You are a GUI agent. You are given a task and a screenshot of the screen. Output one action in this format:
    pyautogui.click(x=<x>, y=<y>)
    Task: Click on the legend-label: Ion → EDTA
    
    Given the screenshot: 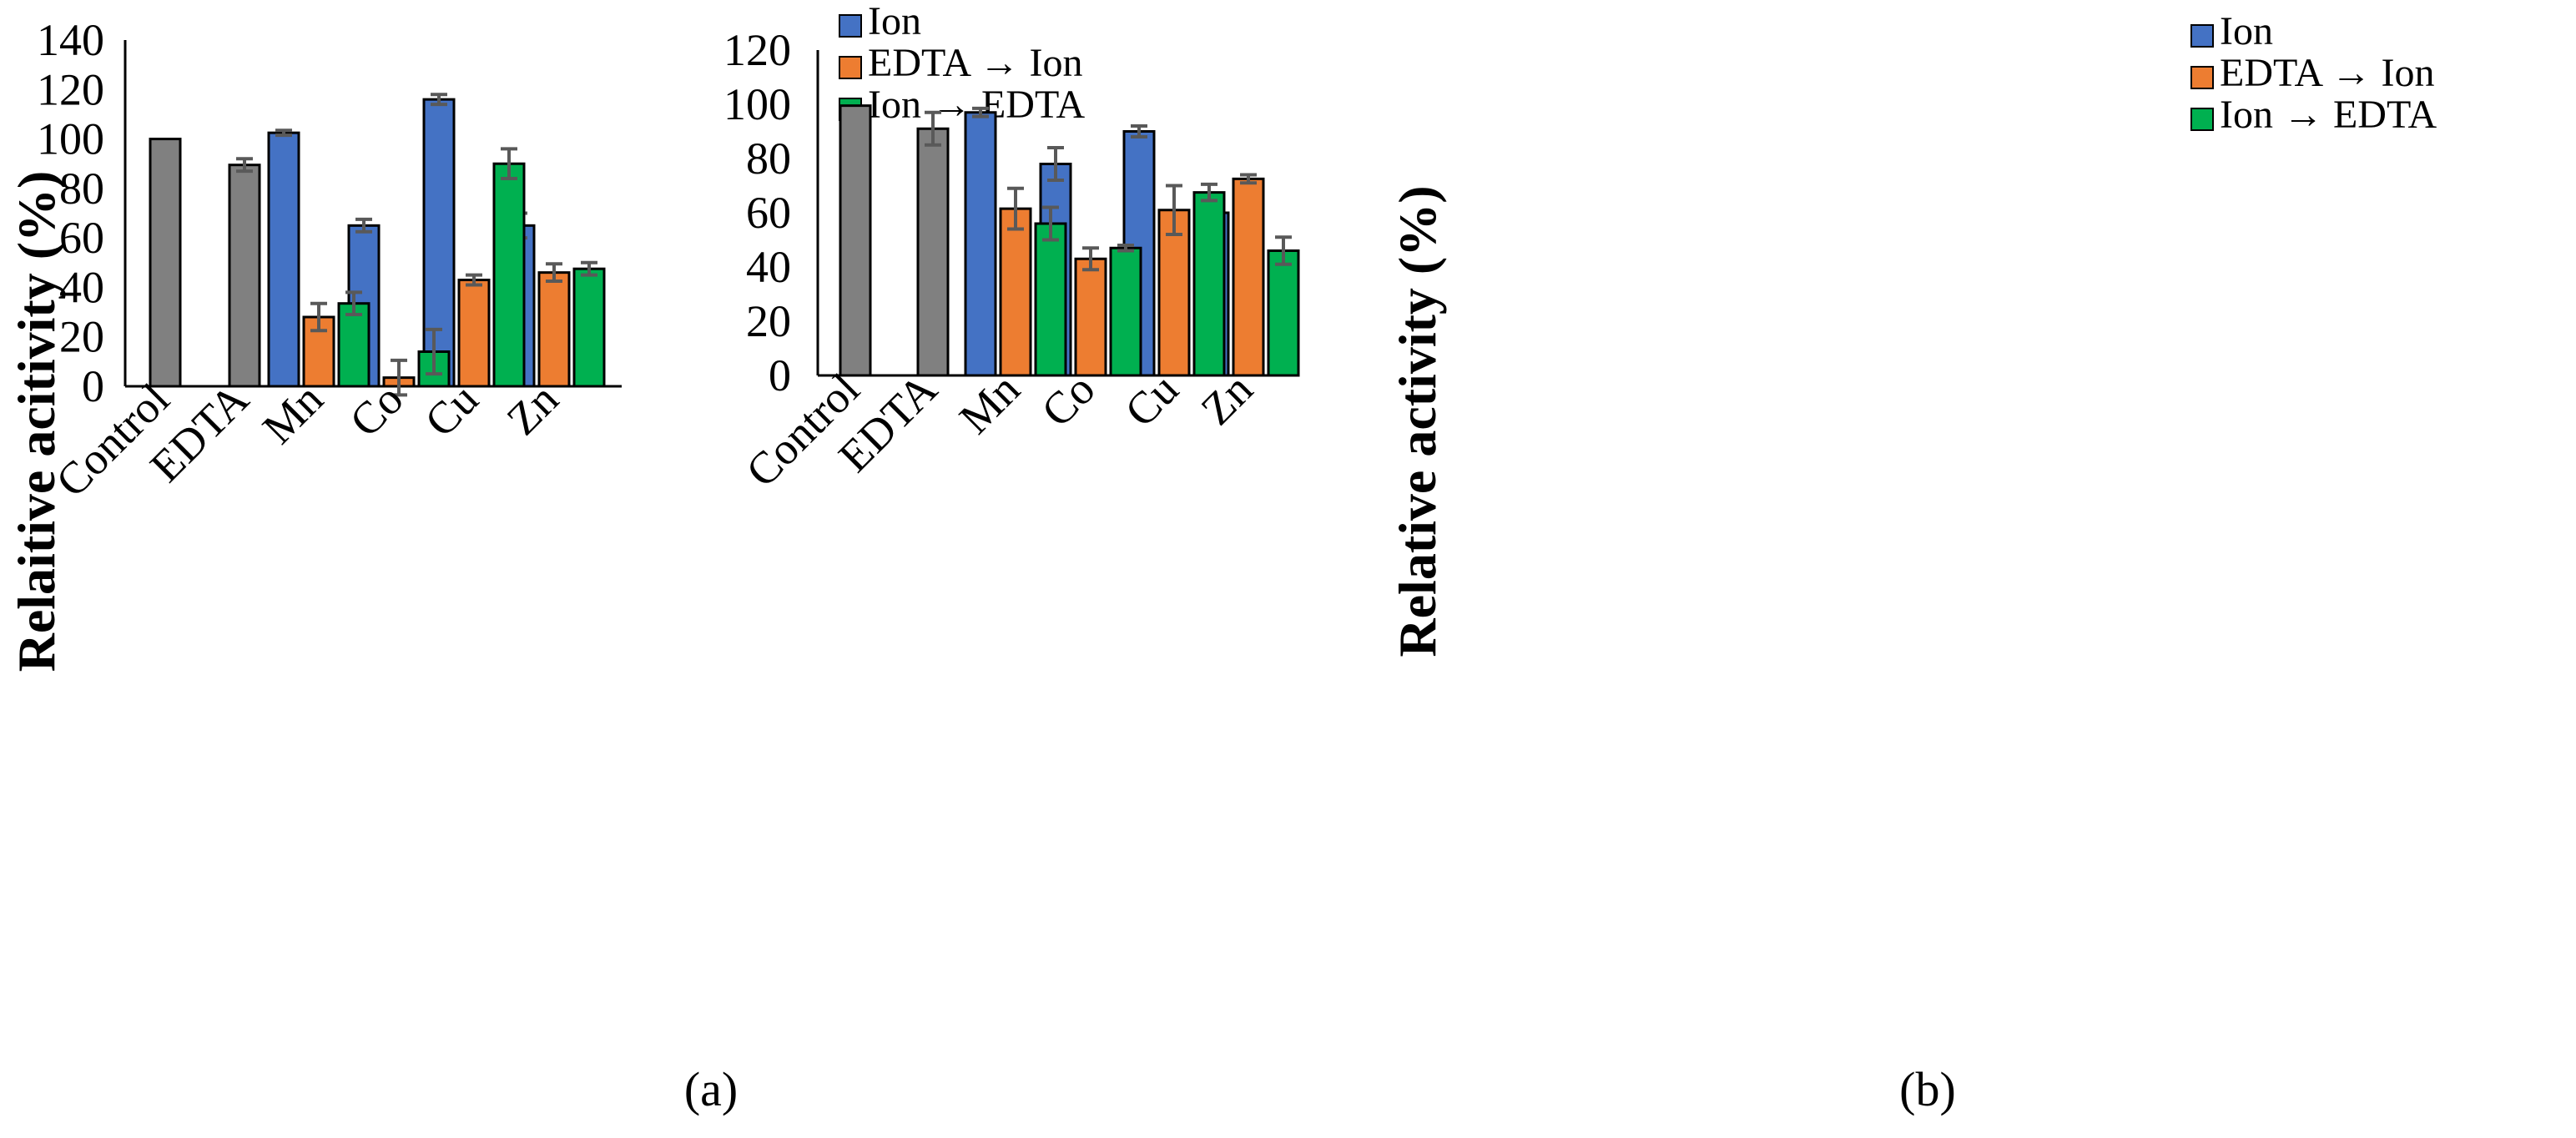 What is the action you would take?
    pyautogui.click(x=2329, y=115)
    